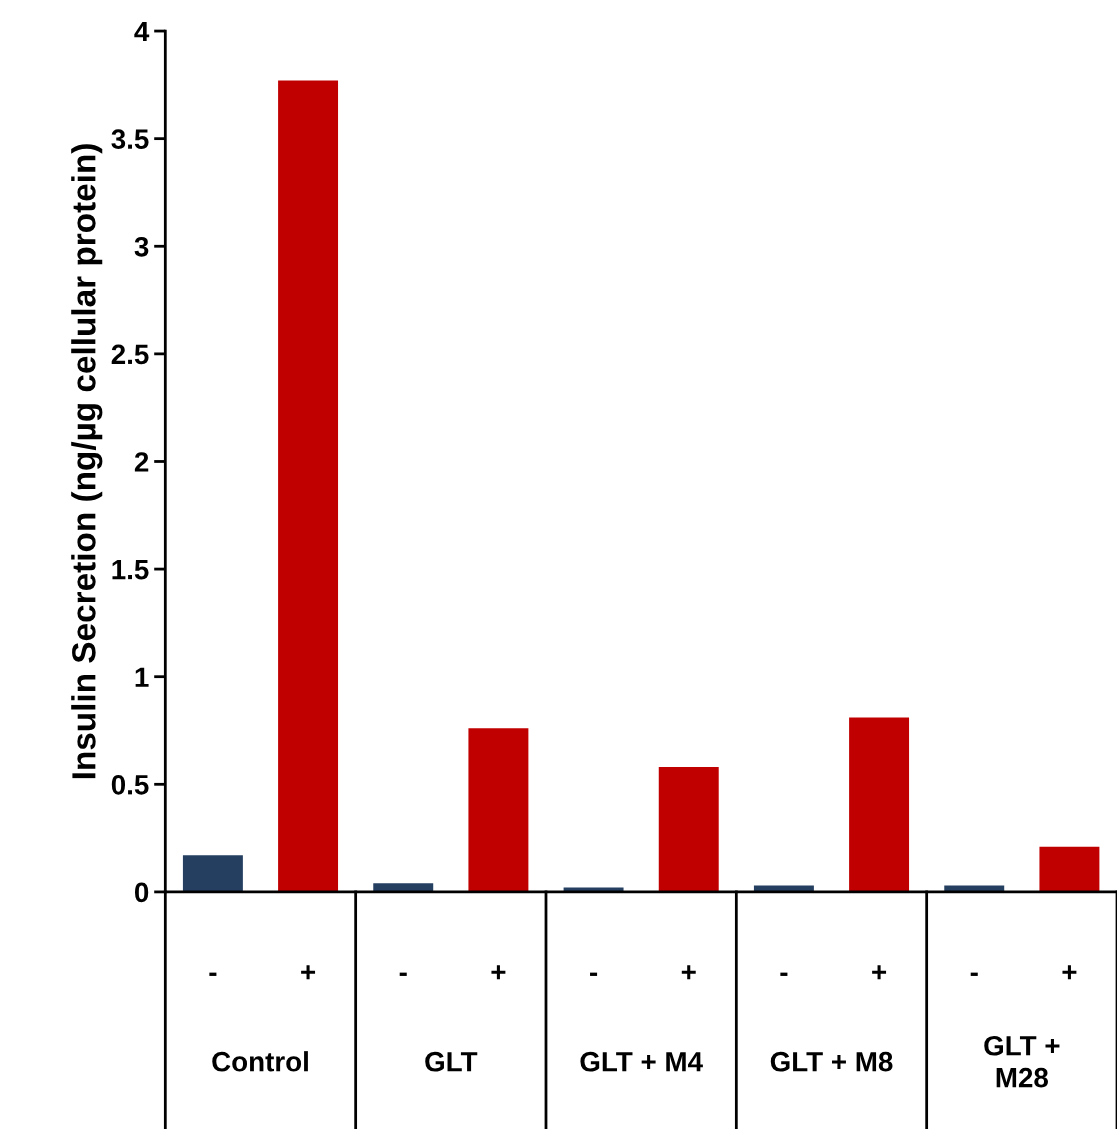 The height and width of the screenshot is (1129, 1117). Describe the element at coordinates (451, 1061) in the screenshot. I see `text: GLT` at that location.